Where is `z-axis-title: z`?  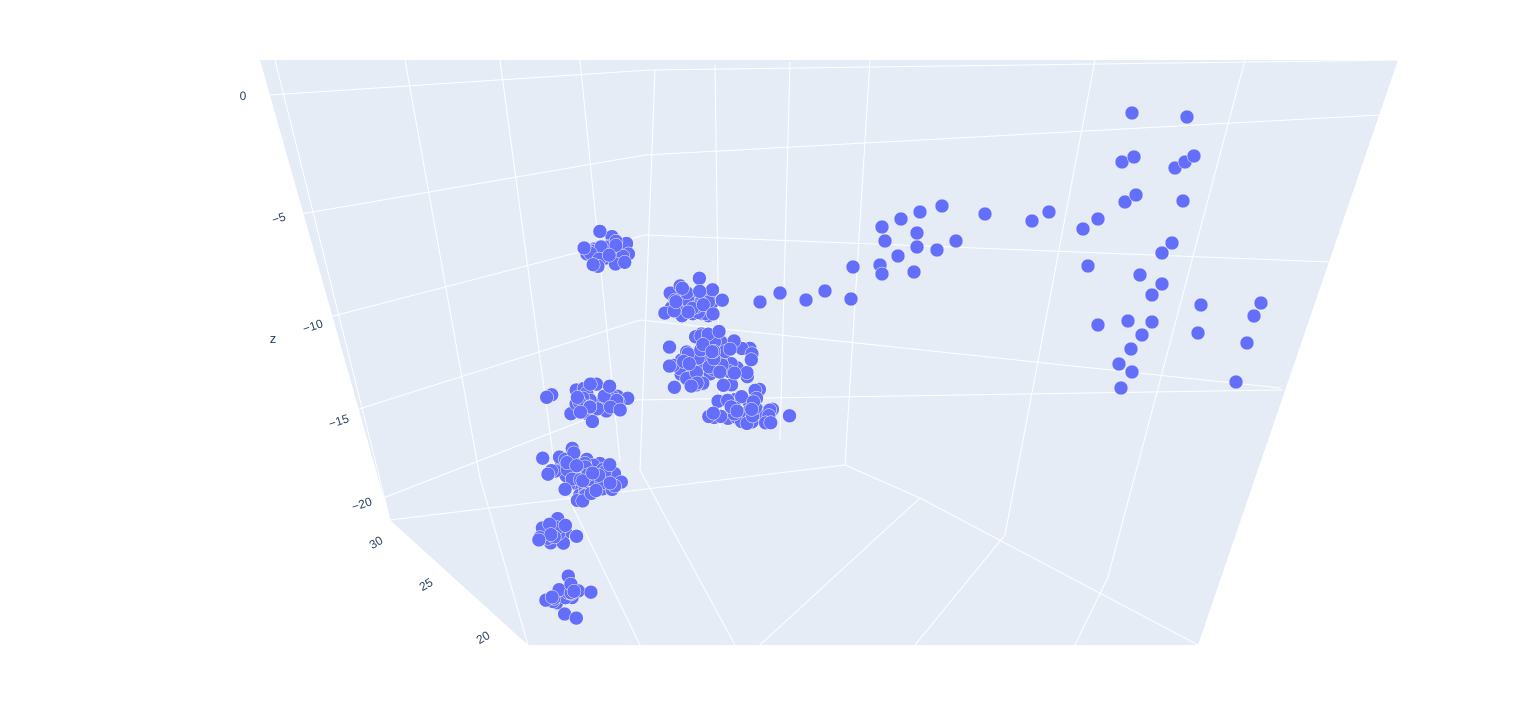
z-axis-title: z is located at coordinates (273, 338).